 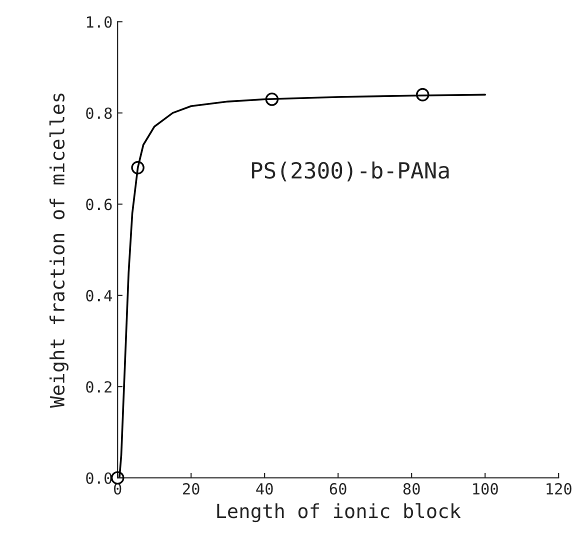 I want to click on x-tick-label: 20, so click(x=191, y=489).